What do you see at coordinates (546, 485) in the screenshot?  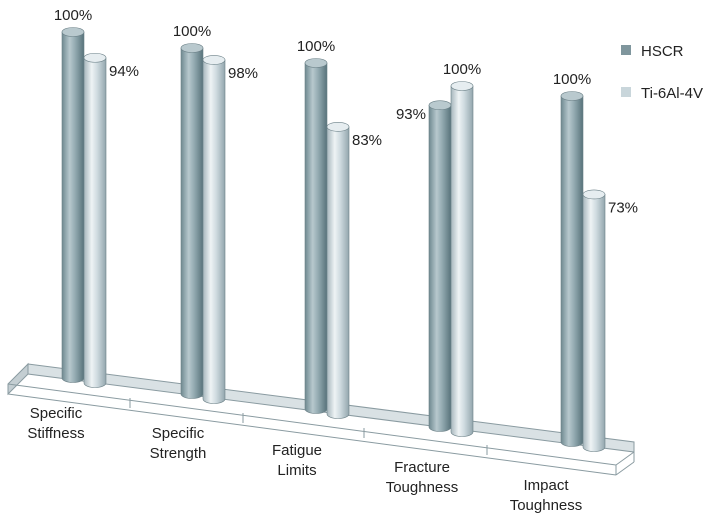 I see `category-label-4-line-0: Impact` at bounding box center [546, 485].